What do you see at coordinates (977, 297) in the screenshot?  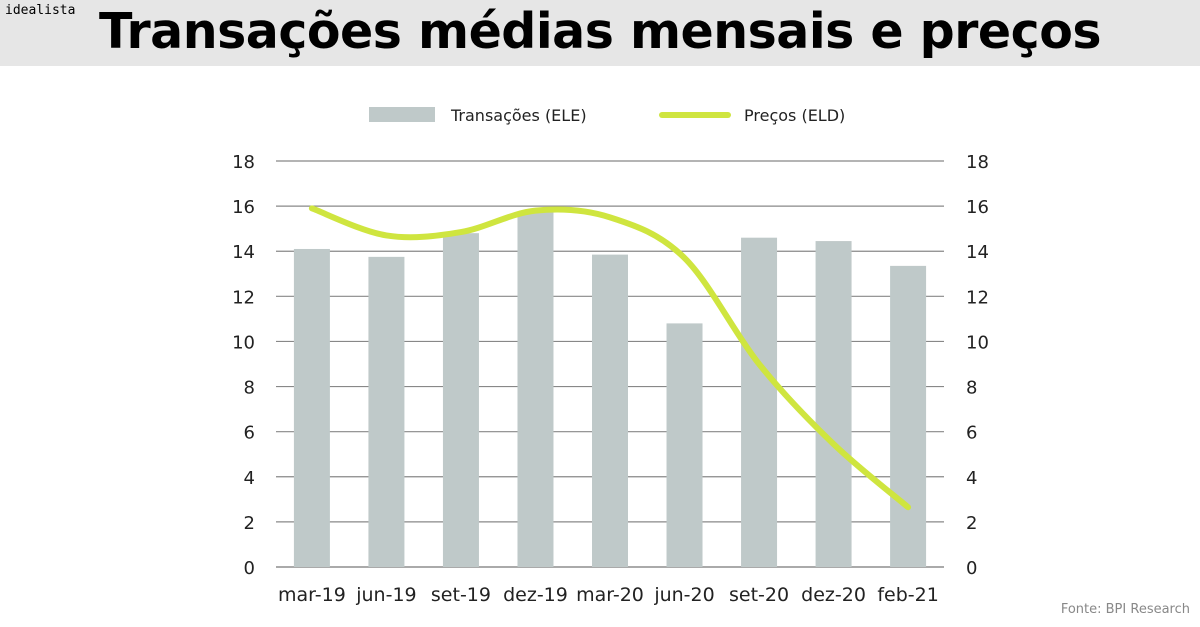 I see `y-tick-right: 12` at bounding box center [977, 297].